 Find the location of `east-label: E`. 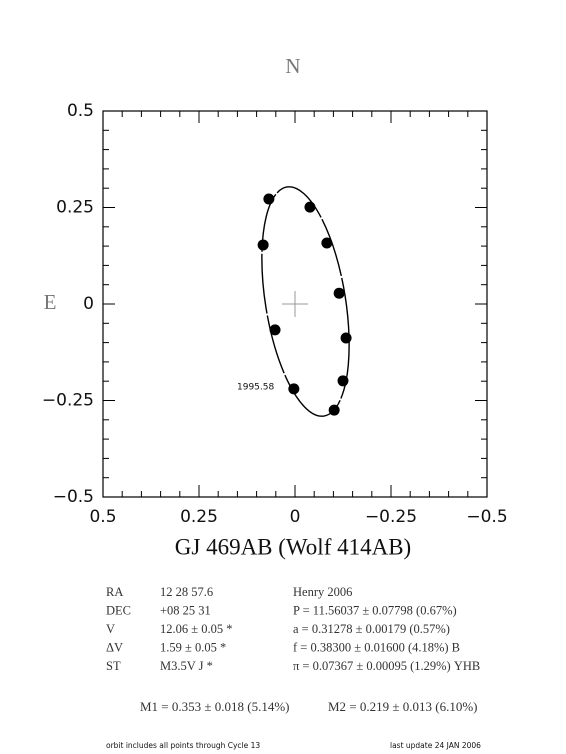

east-label: E is located at coordinates (50, 302).